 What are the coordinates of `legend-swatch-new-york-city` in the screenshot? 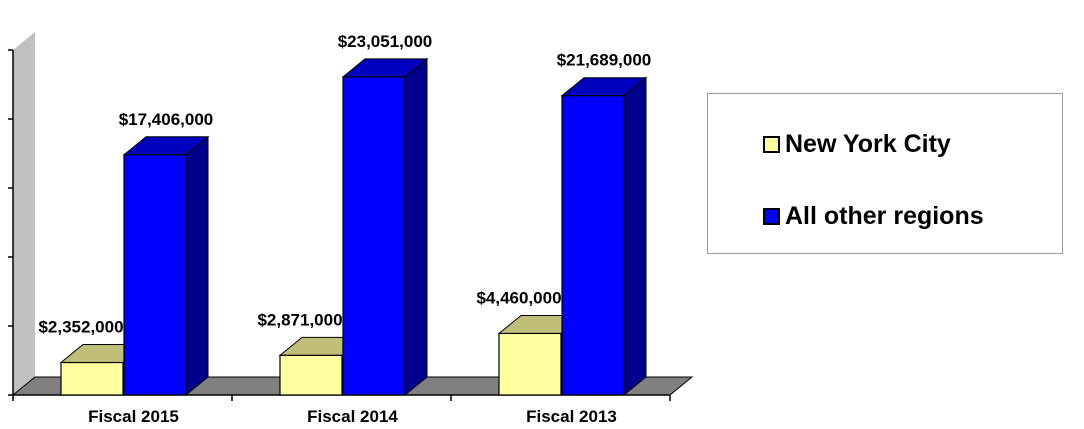 It's located at (771, 144).